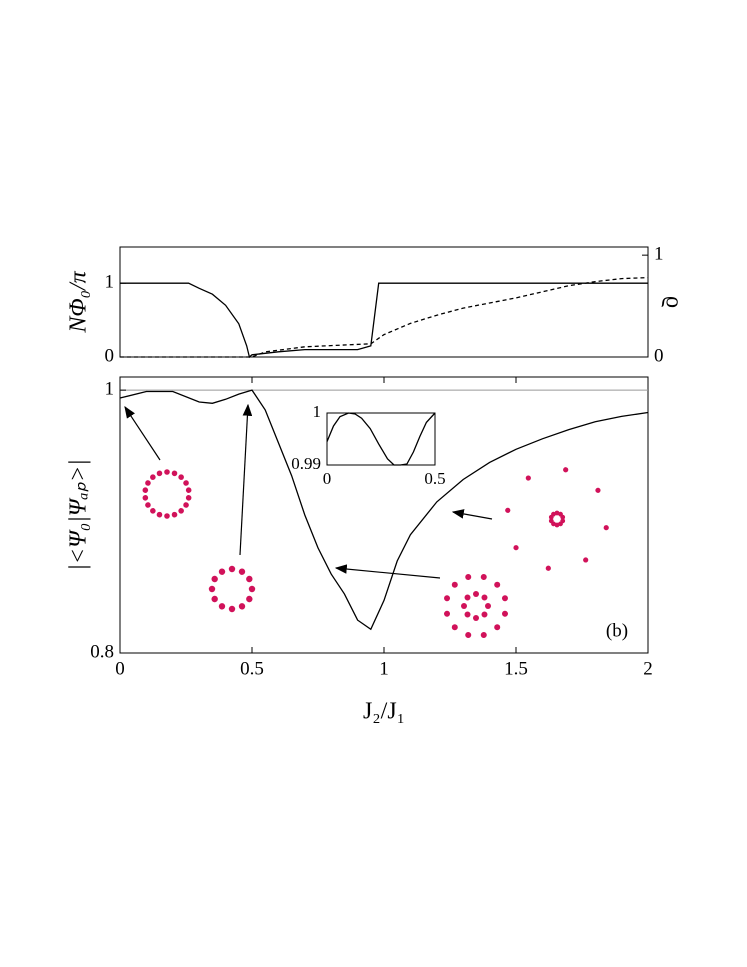  I want to click on y2-tick-label: 1, so click(659, 254).